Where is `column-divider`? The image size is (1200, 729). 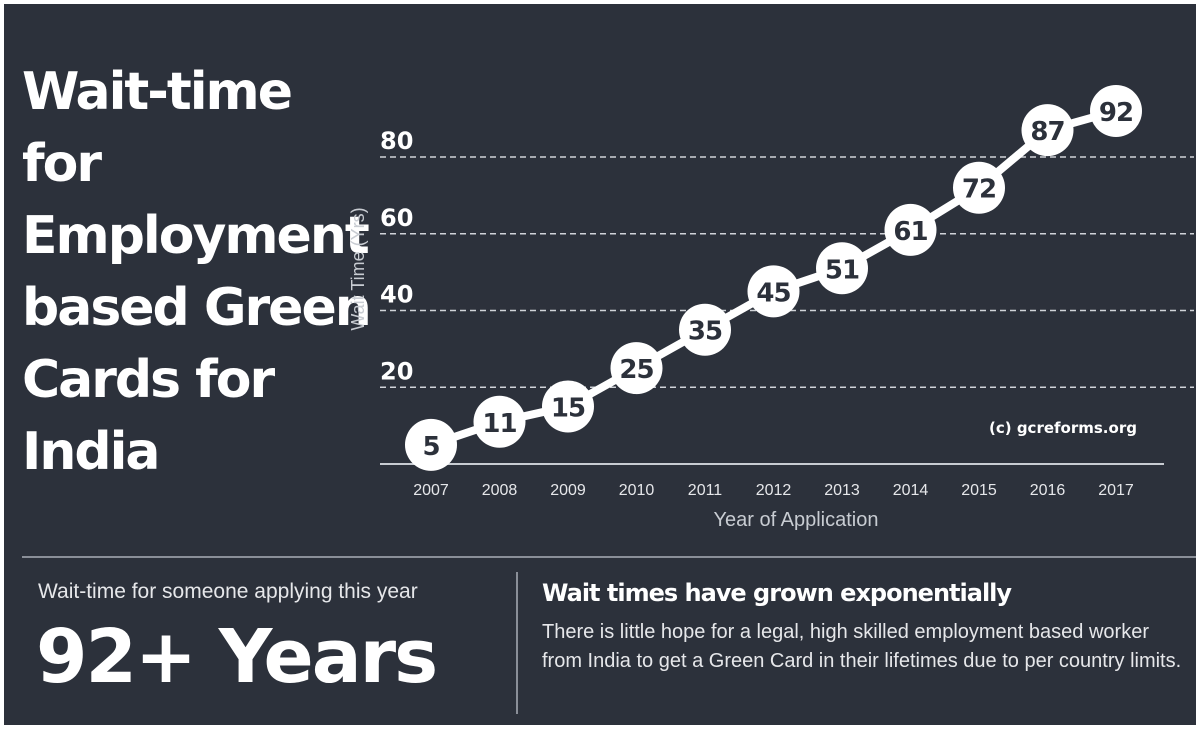
column-divider is located at coordinates (517, 643).